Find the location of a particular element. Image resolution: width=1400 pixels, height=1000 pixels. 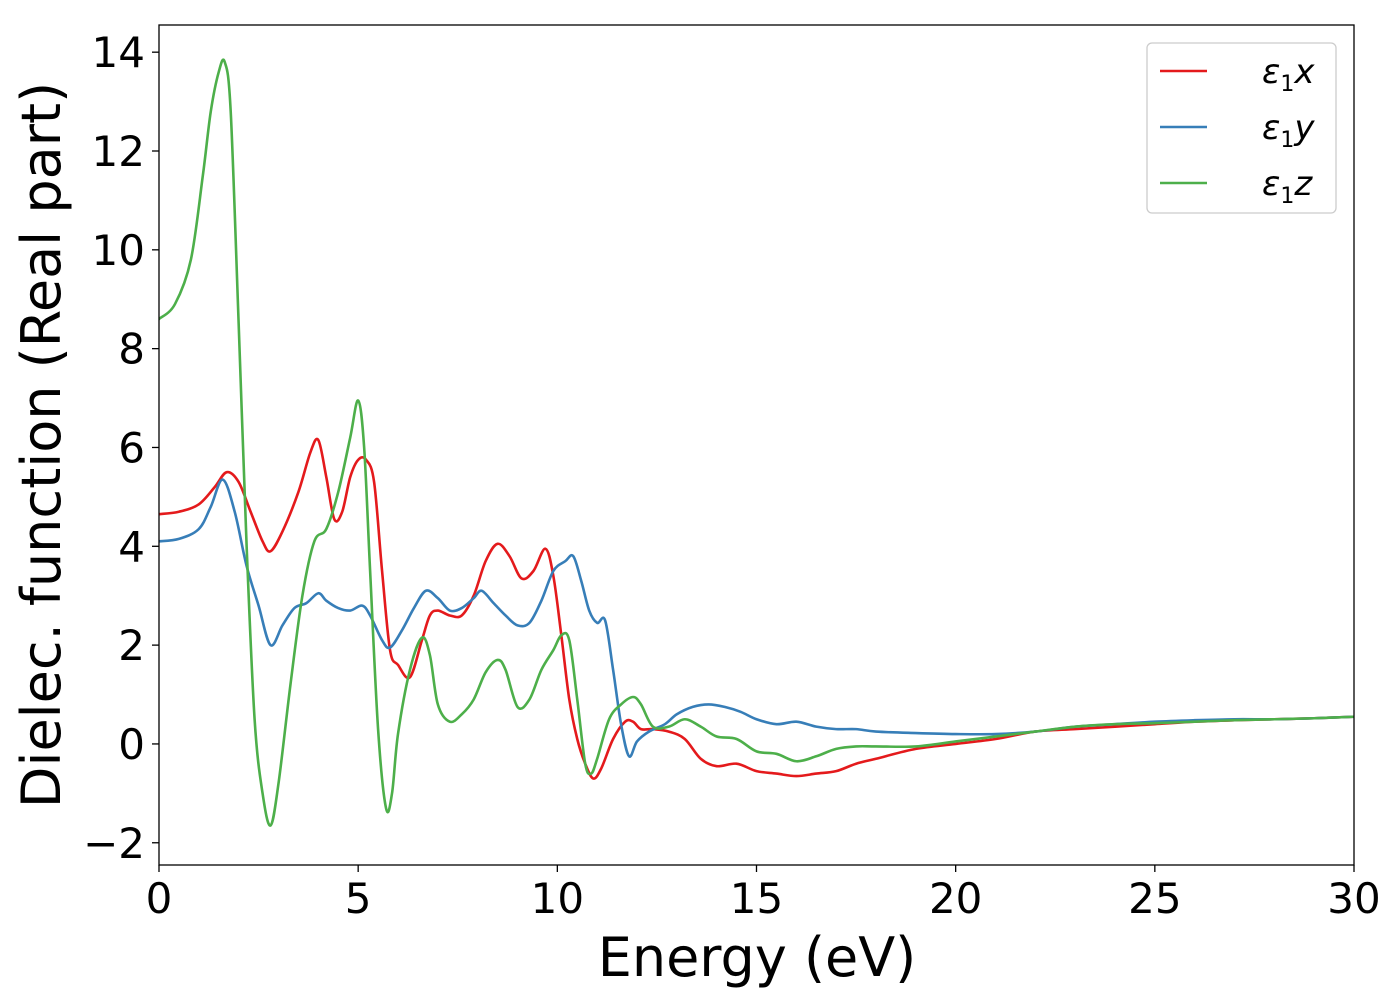

legend-box is located at coordinates (1241, 128).